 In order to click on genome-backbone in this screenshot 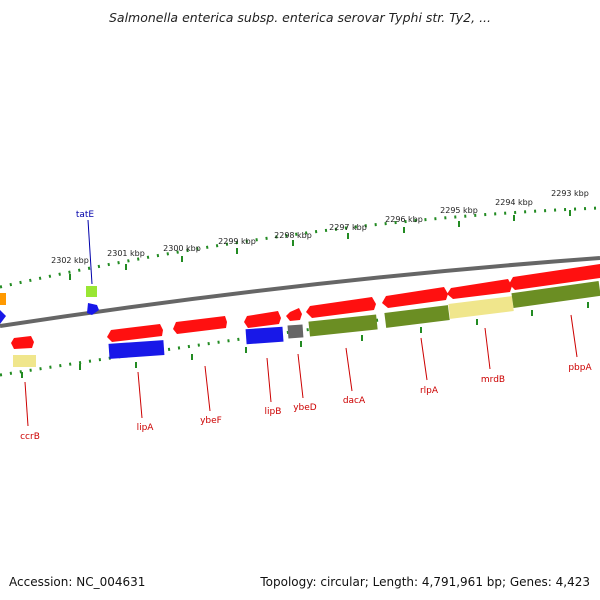, I will do `click(300, 292)`.